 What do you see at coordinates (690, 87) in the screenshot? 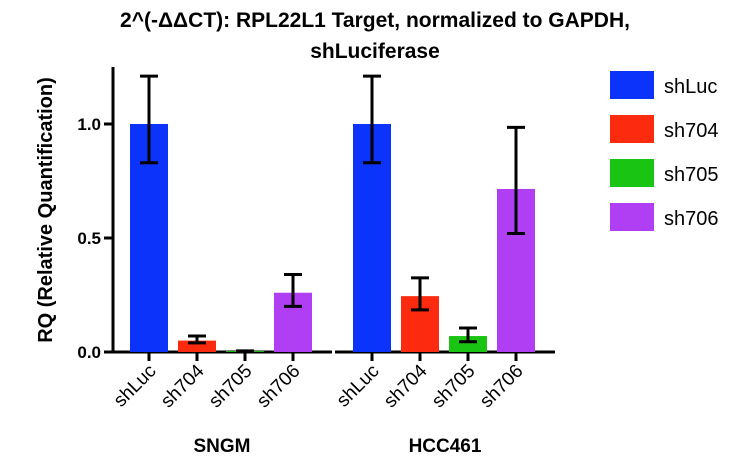
I see `legend-label-shluc: shLuc` at bounding box center [690, 87].